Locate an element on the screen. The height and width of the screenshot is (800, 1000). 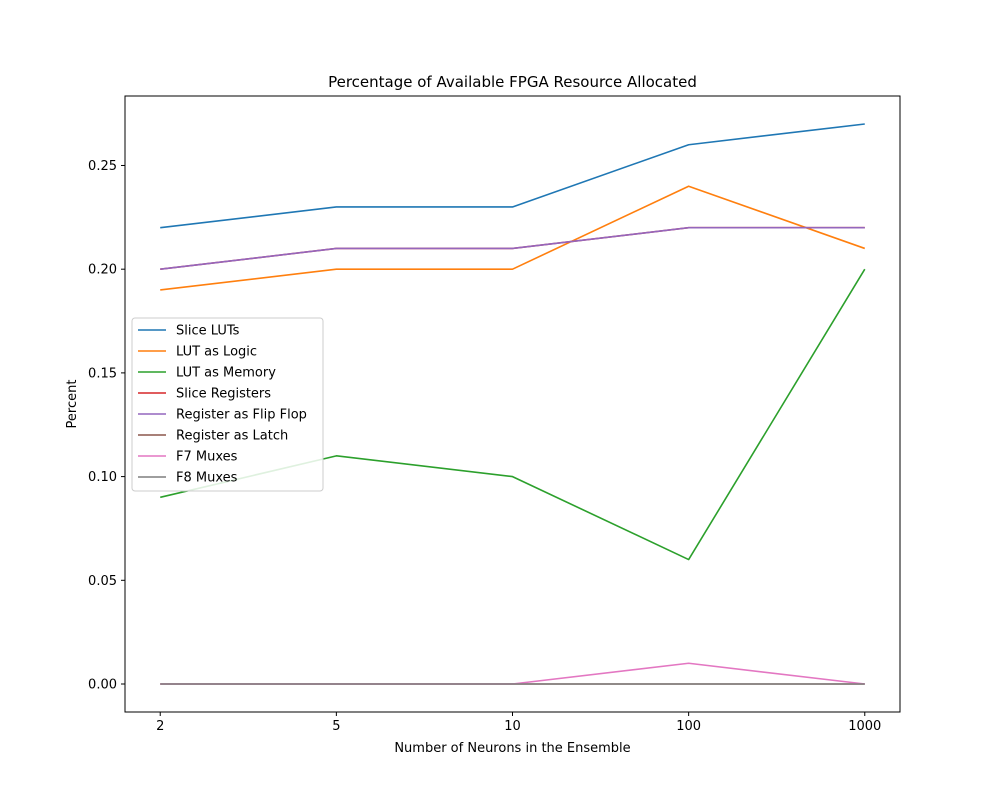
y-axis: 0.00 0.05 0.10 0.15 0.20 0.25 is located at coordinates (106, 426).